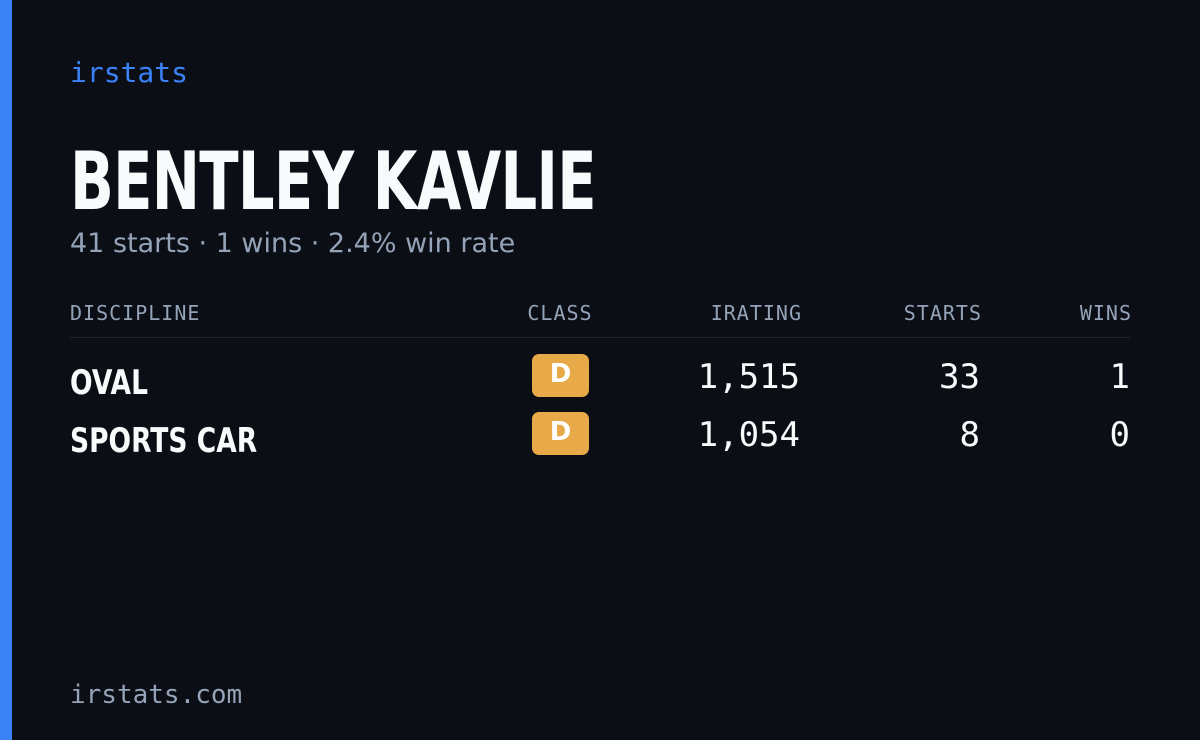 This screenshot has width=1200, height=740. Describe the element at coordinates (109, 383) in the screenshot. I see `discipline: OVAL` at that location.